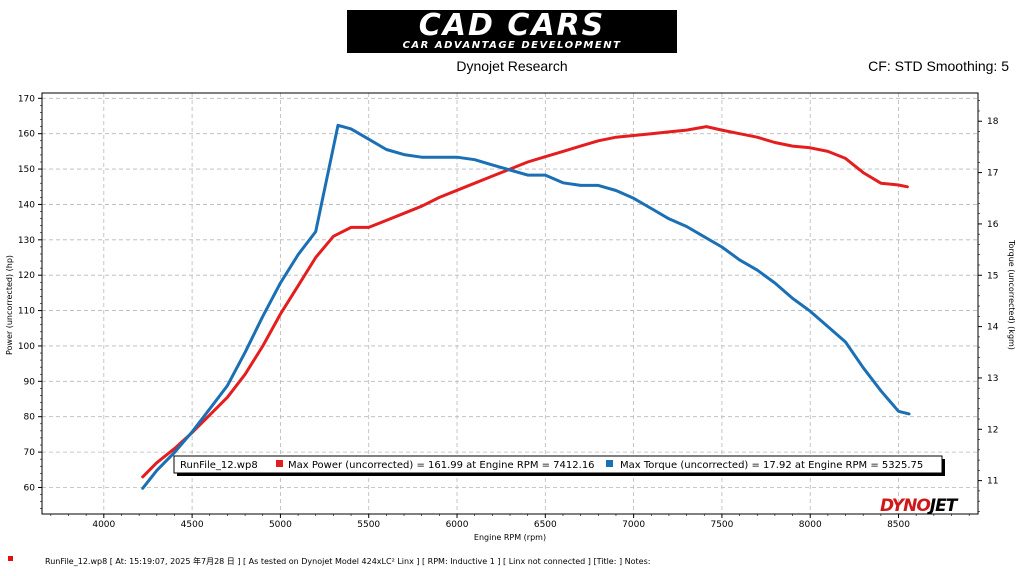 This screenshot has width=1024, height=576. Describe the element at coordinates (992, 276) in the screenshot. I see `y2-tick-label: 15` at that location.